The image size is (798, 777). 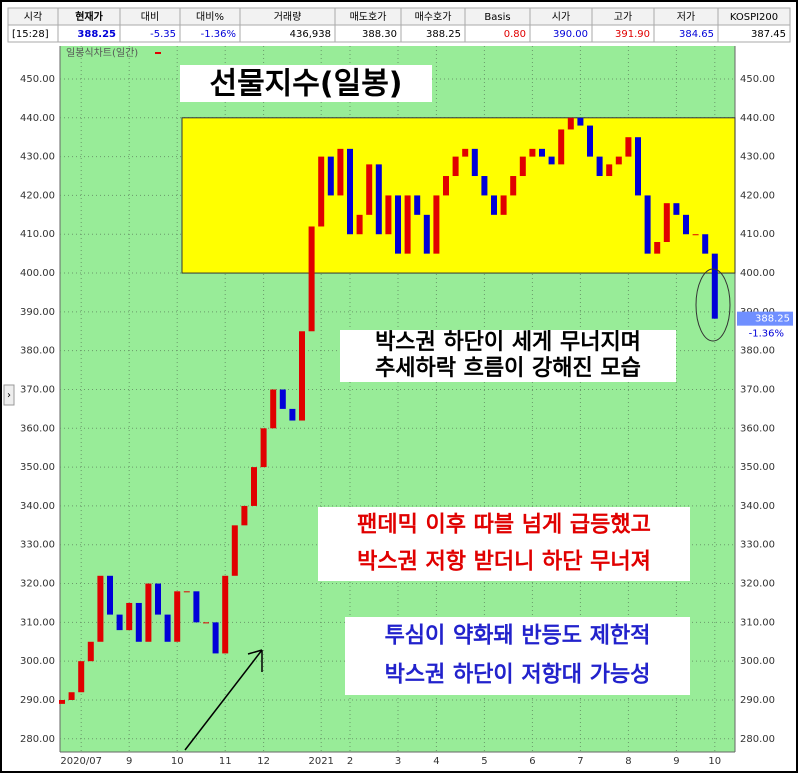 I want to click on annotation-box, so click(x=517, y=656).